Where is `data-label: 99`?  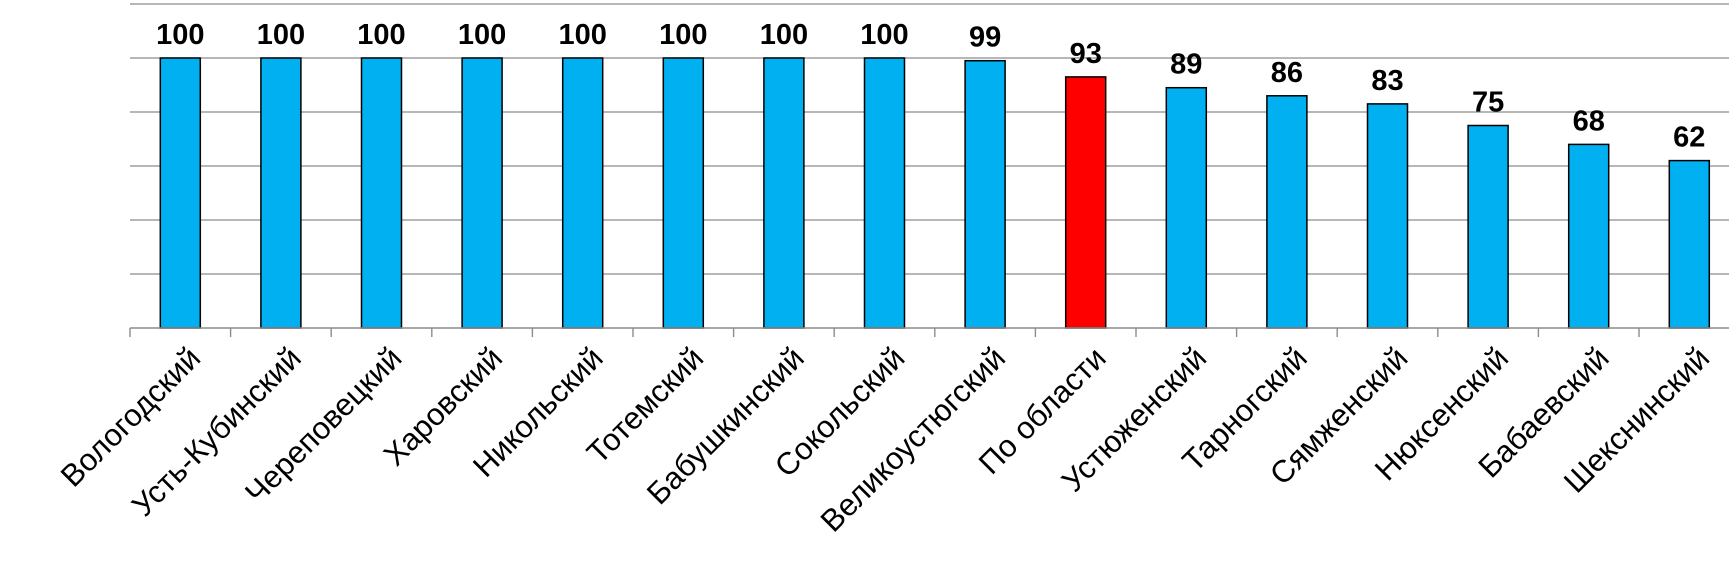 data-label: 99 is located at coordinates (985, 38).